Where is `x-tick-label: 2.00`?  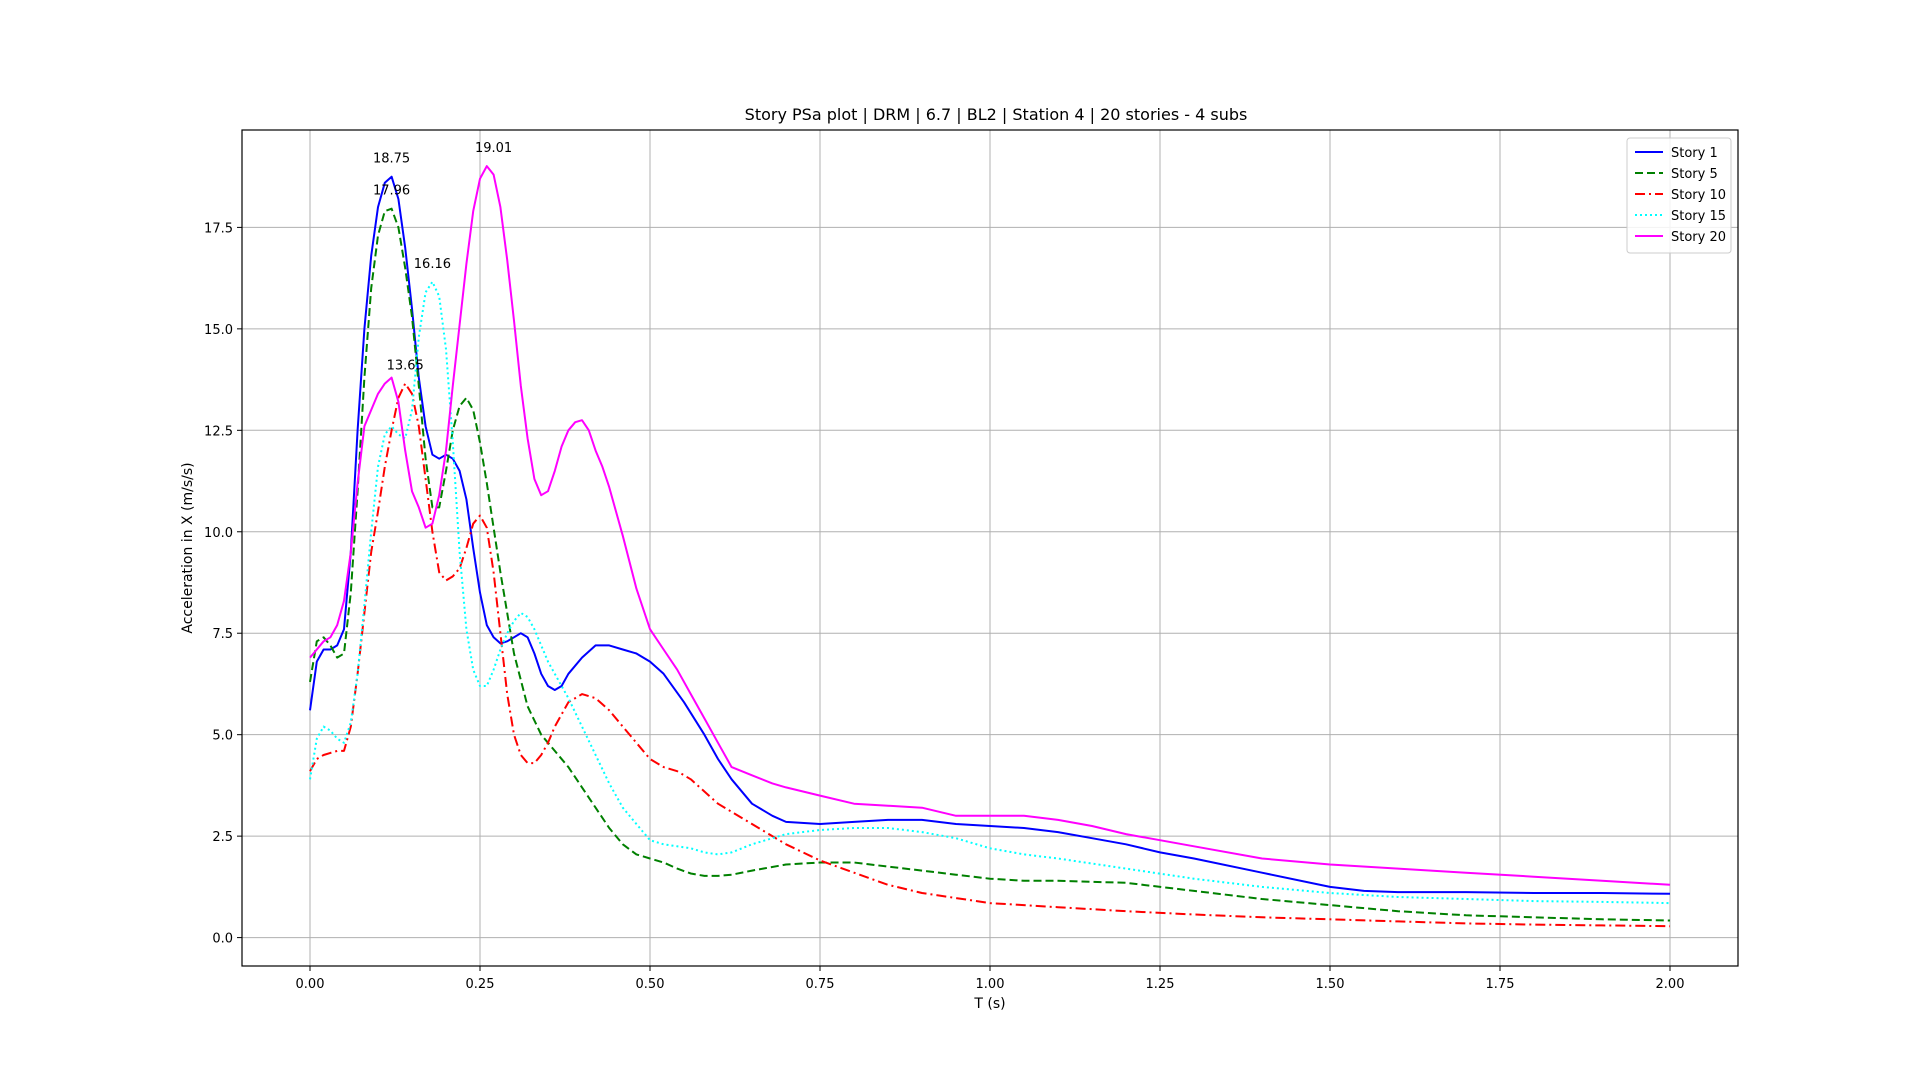 x-tick-label: 2.00 is located at coordinates (1670, 984).